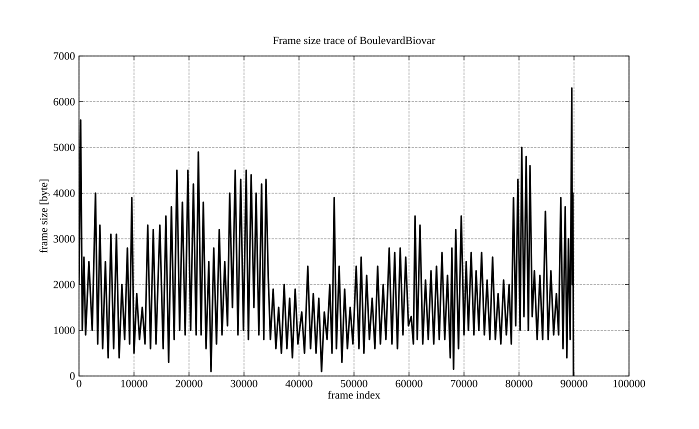  Describe the element at coordinates (298, 384) in the screenshot. I see `x-tick-label: 40000` at that location.